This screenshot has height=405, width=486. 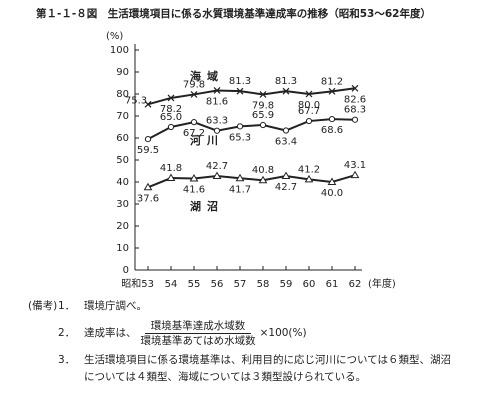 I want to click on numerator: 環境基準達成水域数, so click(x=198, y=326).